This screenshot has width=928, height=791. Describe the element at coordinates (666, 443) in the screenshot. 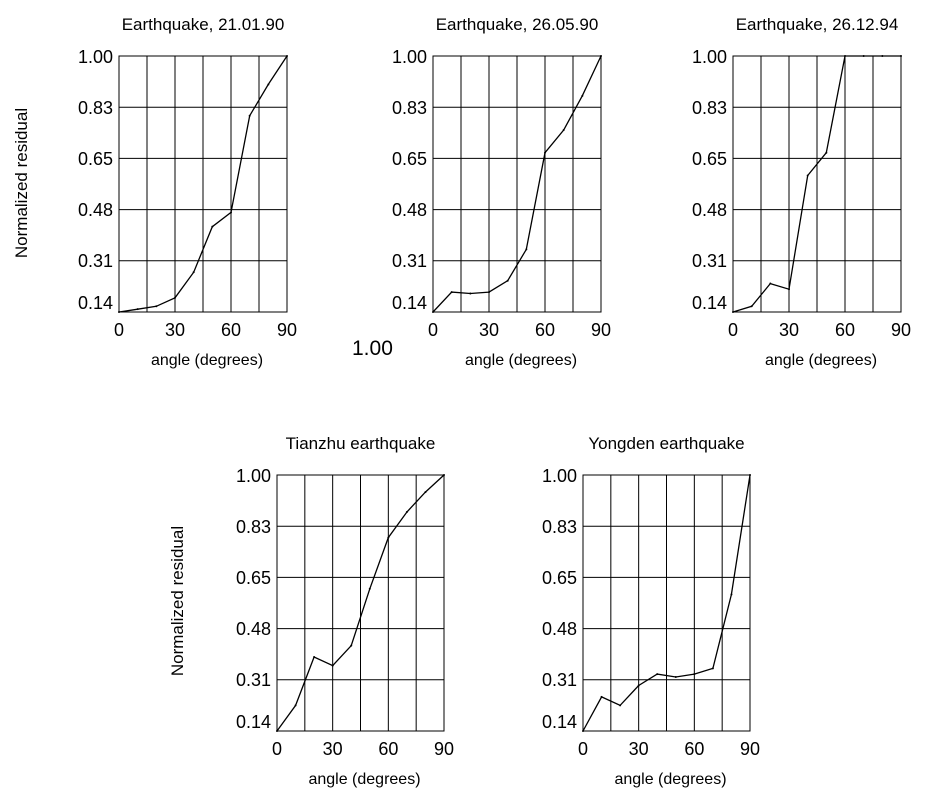

I see `chart-title: Yongden earthquake` at that location.